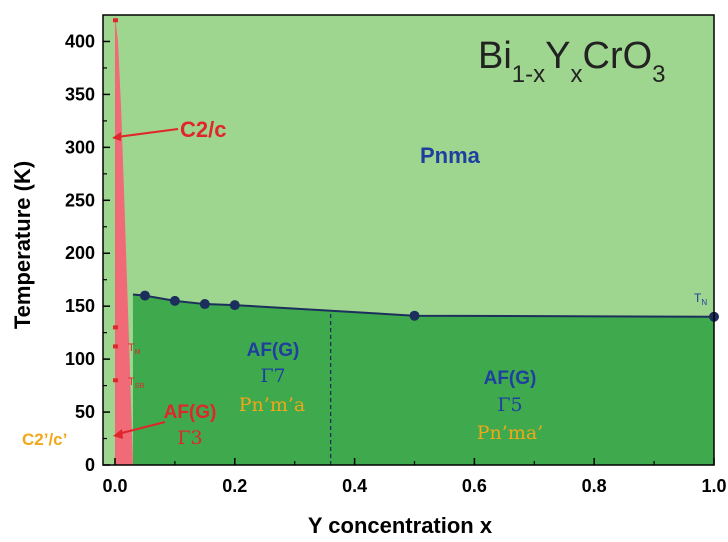 This screenshot has height=542, width=728. Describe the element at coordinates (115, 200) in the screenshot. I see `c2c-transition-points` at that location.